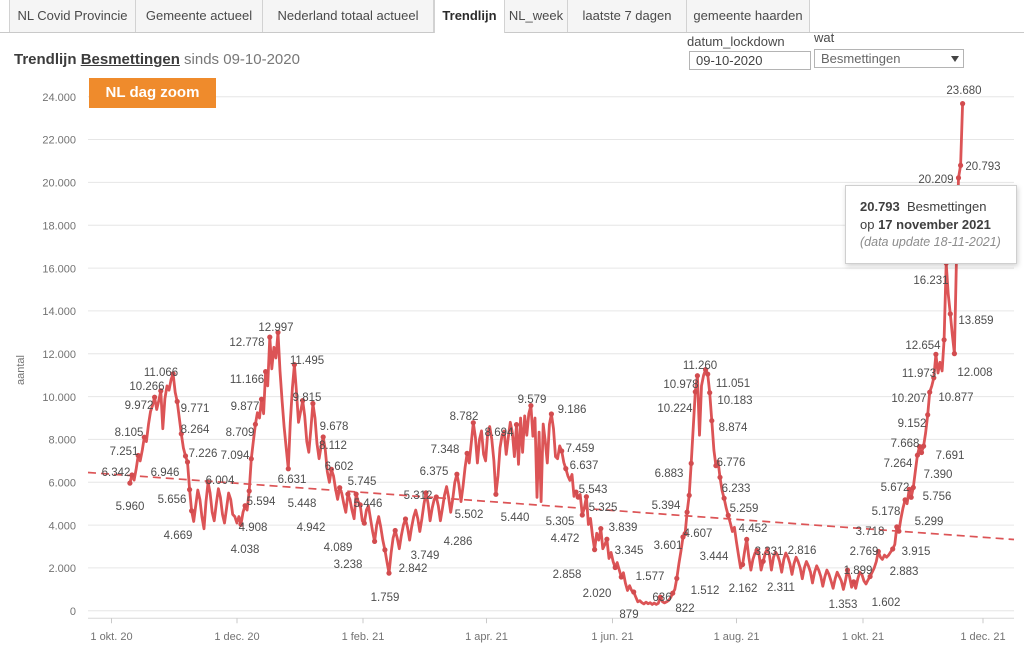  Describe the element at coordinates (59, 312) in the screenshot. I see `svg-text: 14.000` at that location.